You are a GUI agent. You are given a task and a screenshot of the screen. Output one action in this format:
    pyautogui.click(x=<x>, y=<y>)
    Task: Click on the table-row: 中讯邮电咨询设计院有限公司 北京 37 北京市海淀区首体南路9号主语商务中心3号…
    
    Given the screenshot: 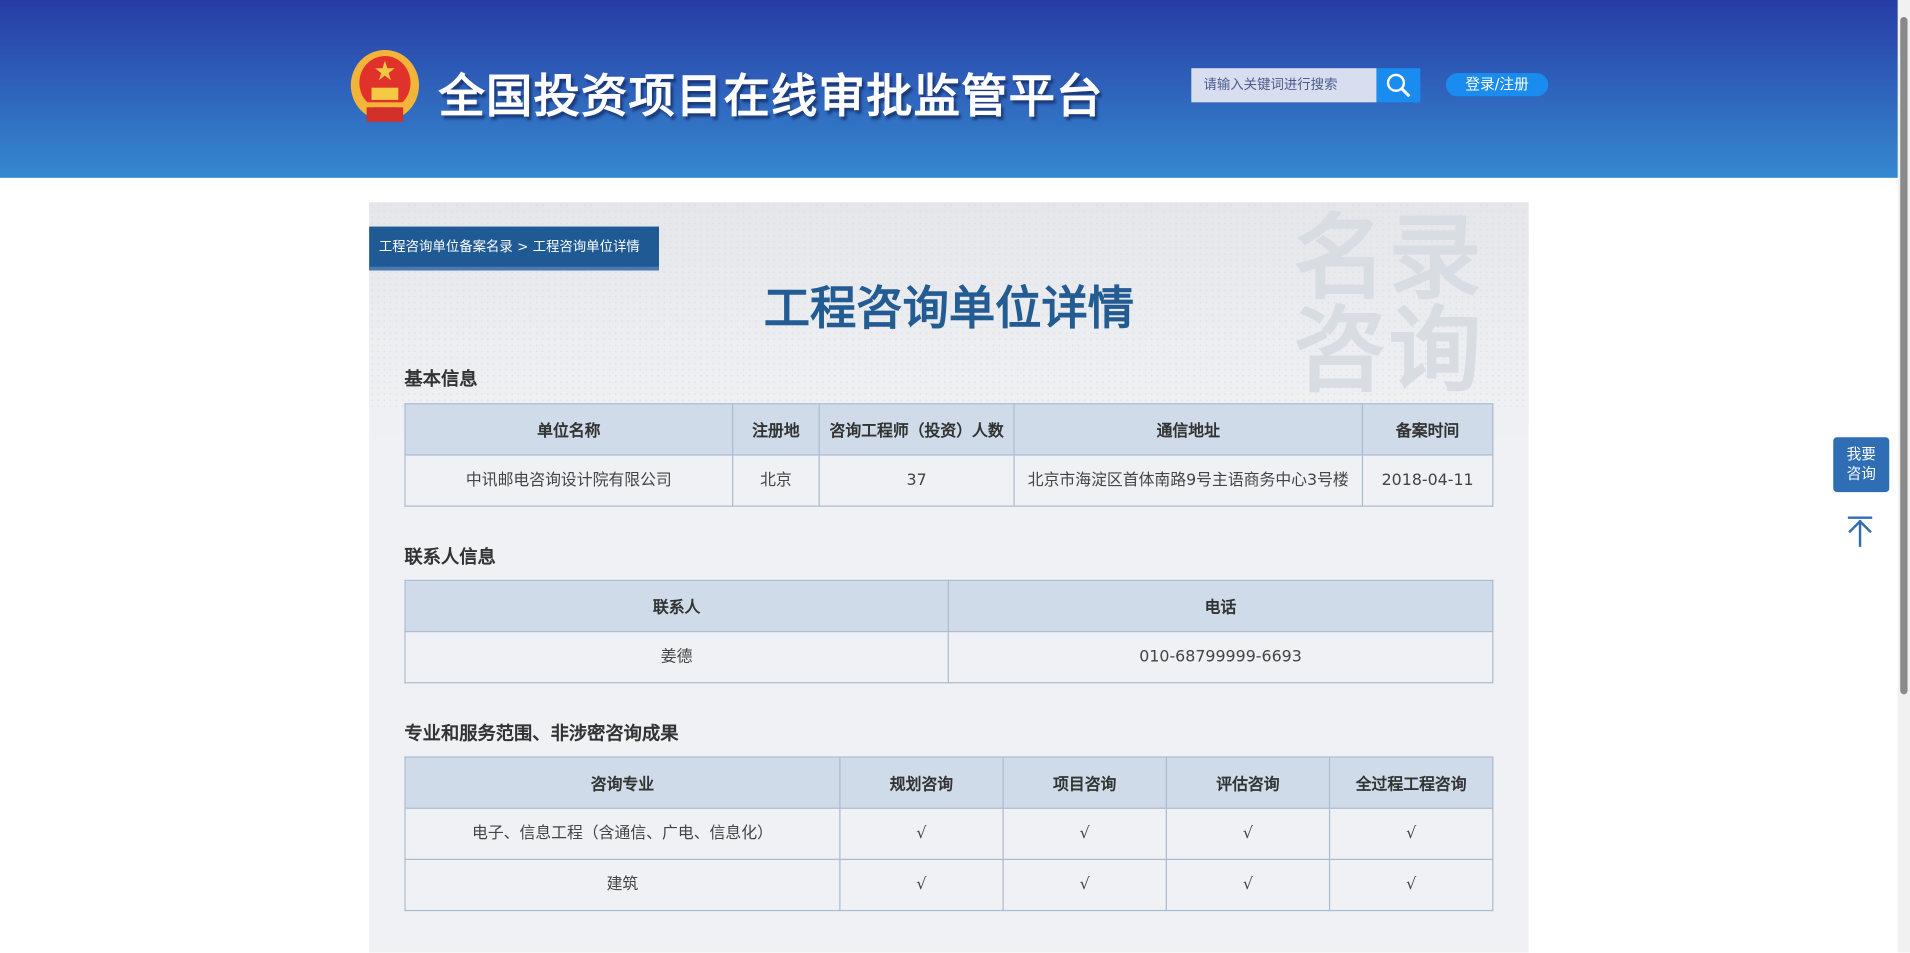 What is the action you would take?
    pyautogui.click(x=949, y=480)
    